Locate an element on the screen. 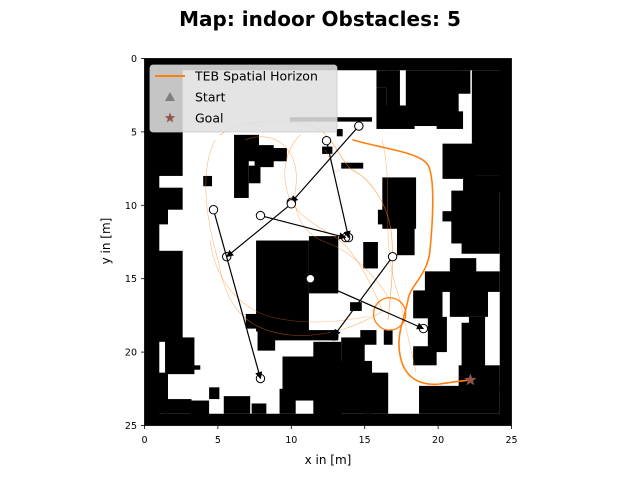  y-axis-ticks: 0 5 10 15 20 25 is located at coordinates (135, 243).